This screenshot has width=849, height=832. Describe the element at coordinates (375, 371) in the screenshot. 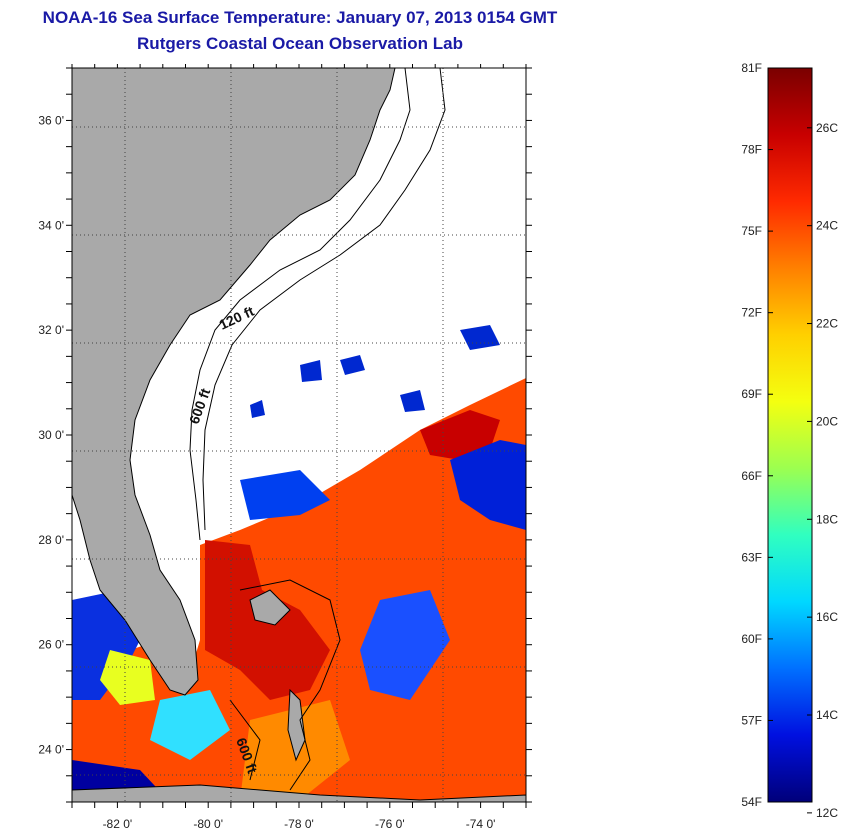

I see `sst-scattered-specks` at that location.